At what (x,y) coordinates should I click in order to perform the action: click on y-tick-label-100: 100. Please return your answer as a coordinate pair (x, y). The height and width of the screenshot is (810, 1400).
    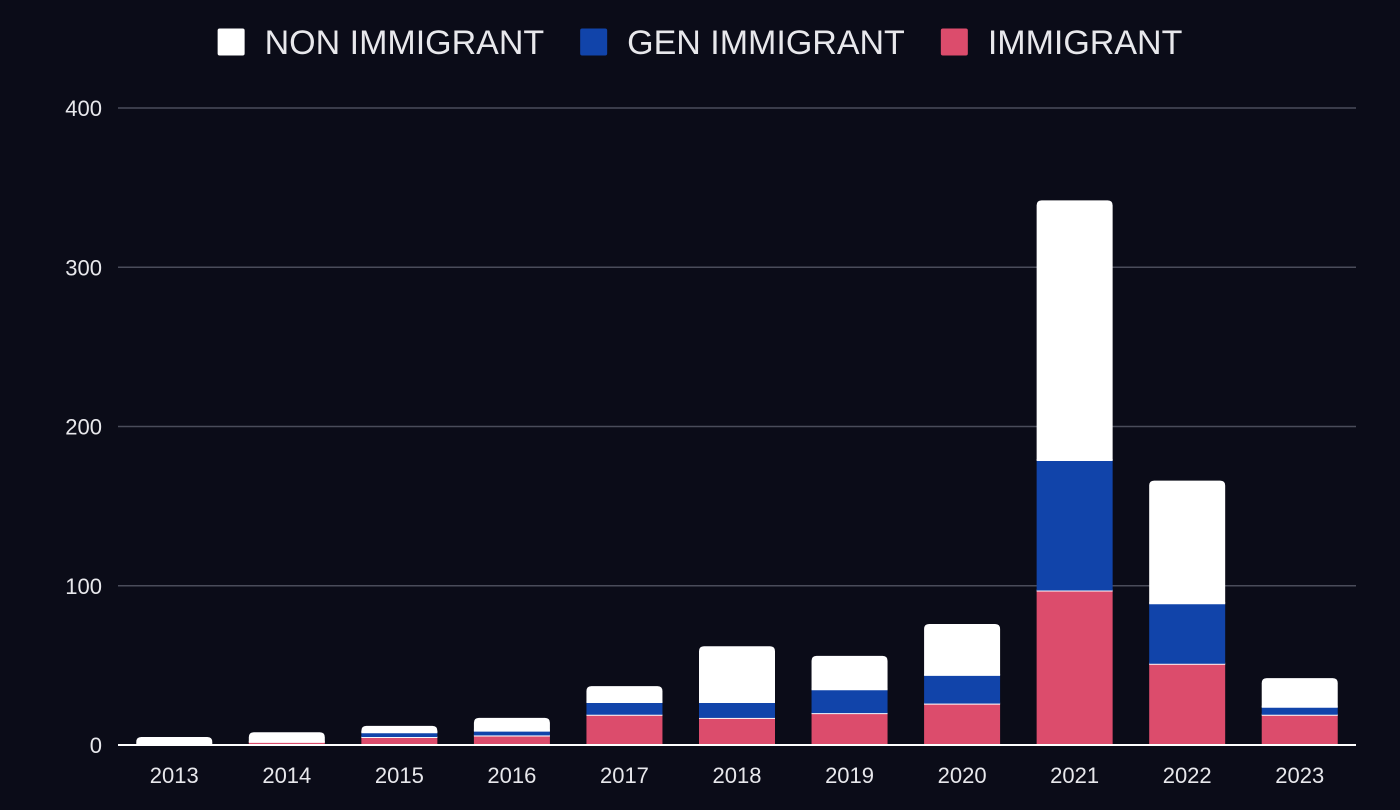
    Looking at the image, I should click on (83, 586).